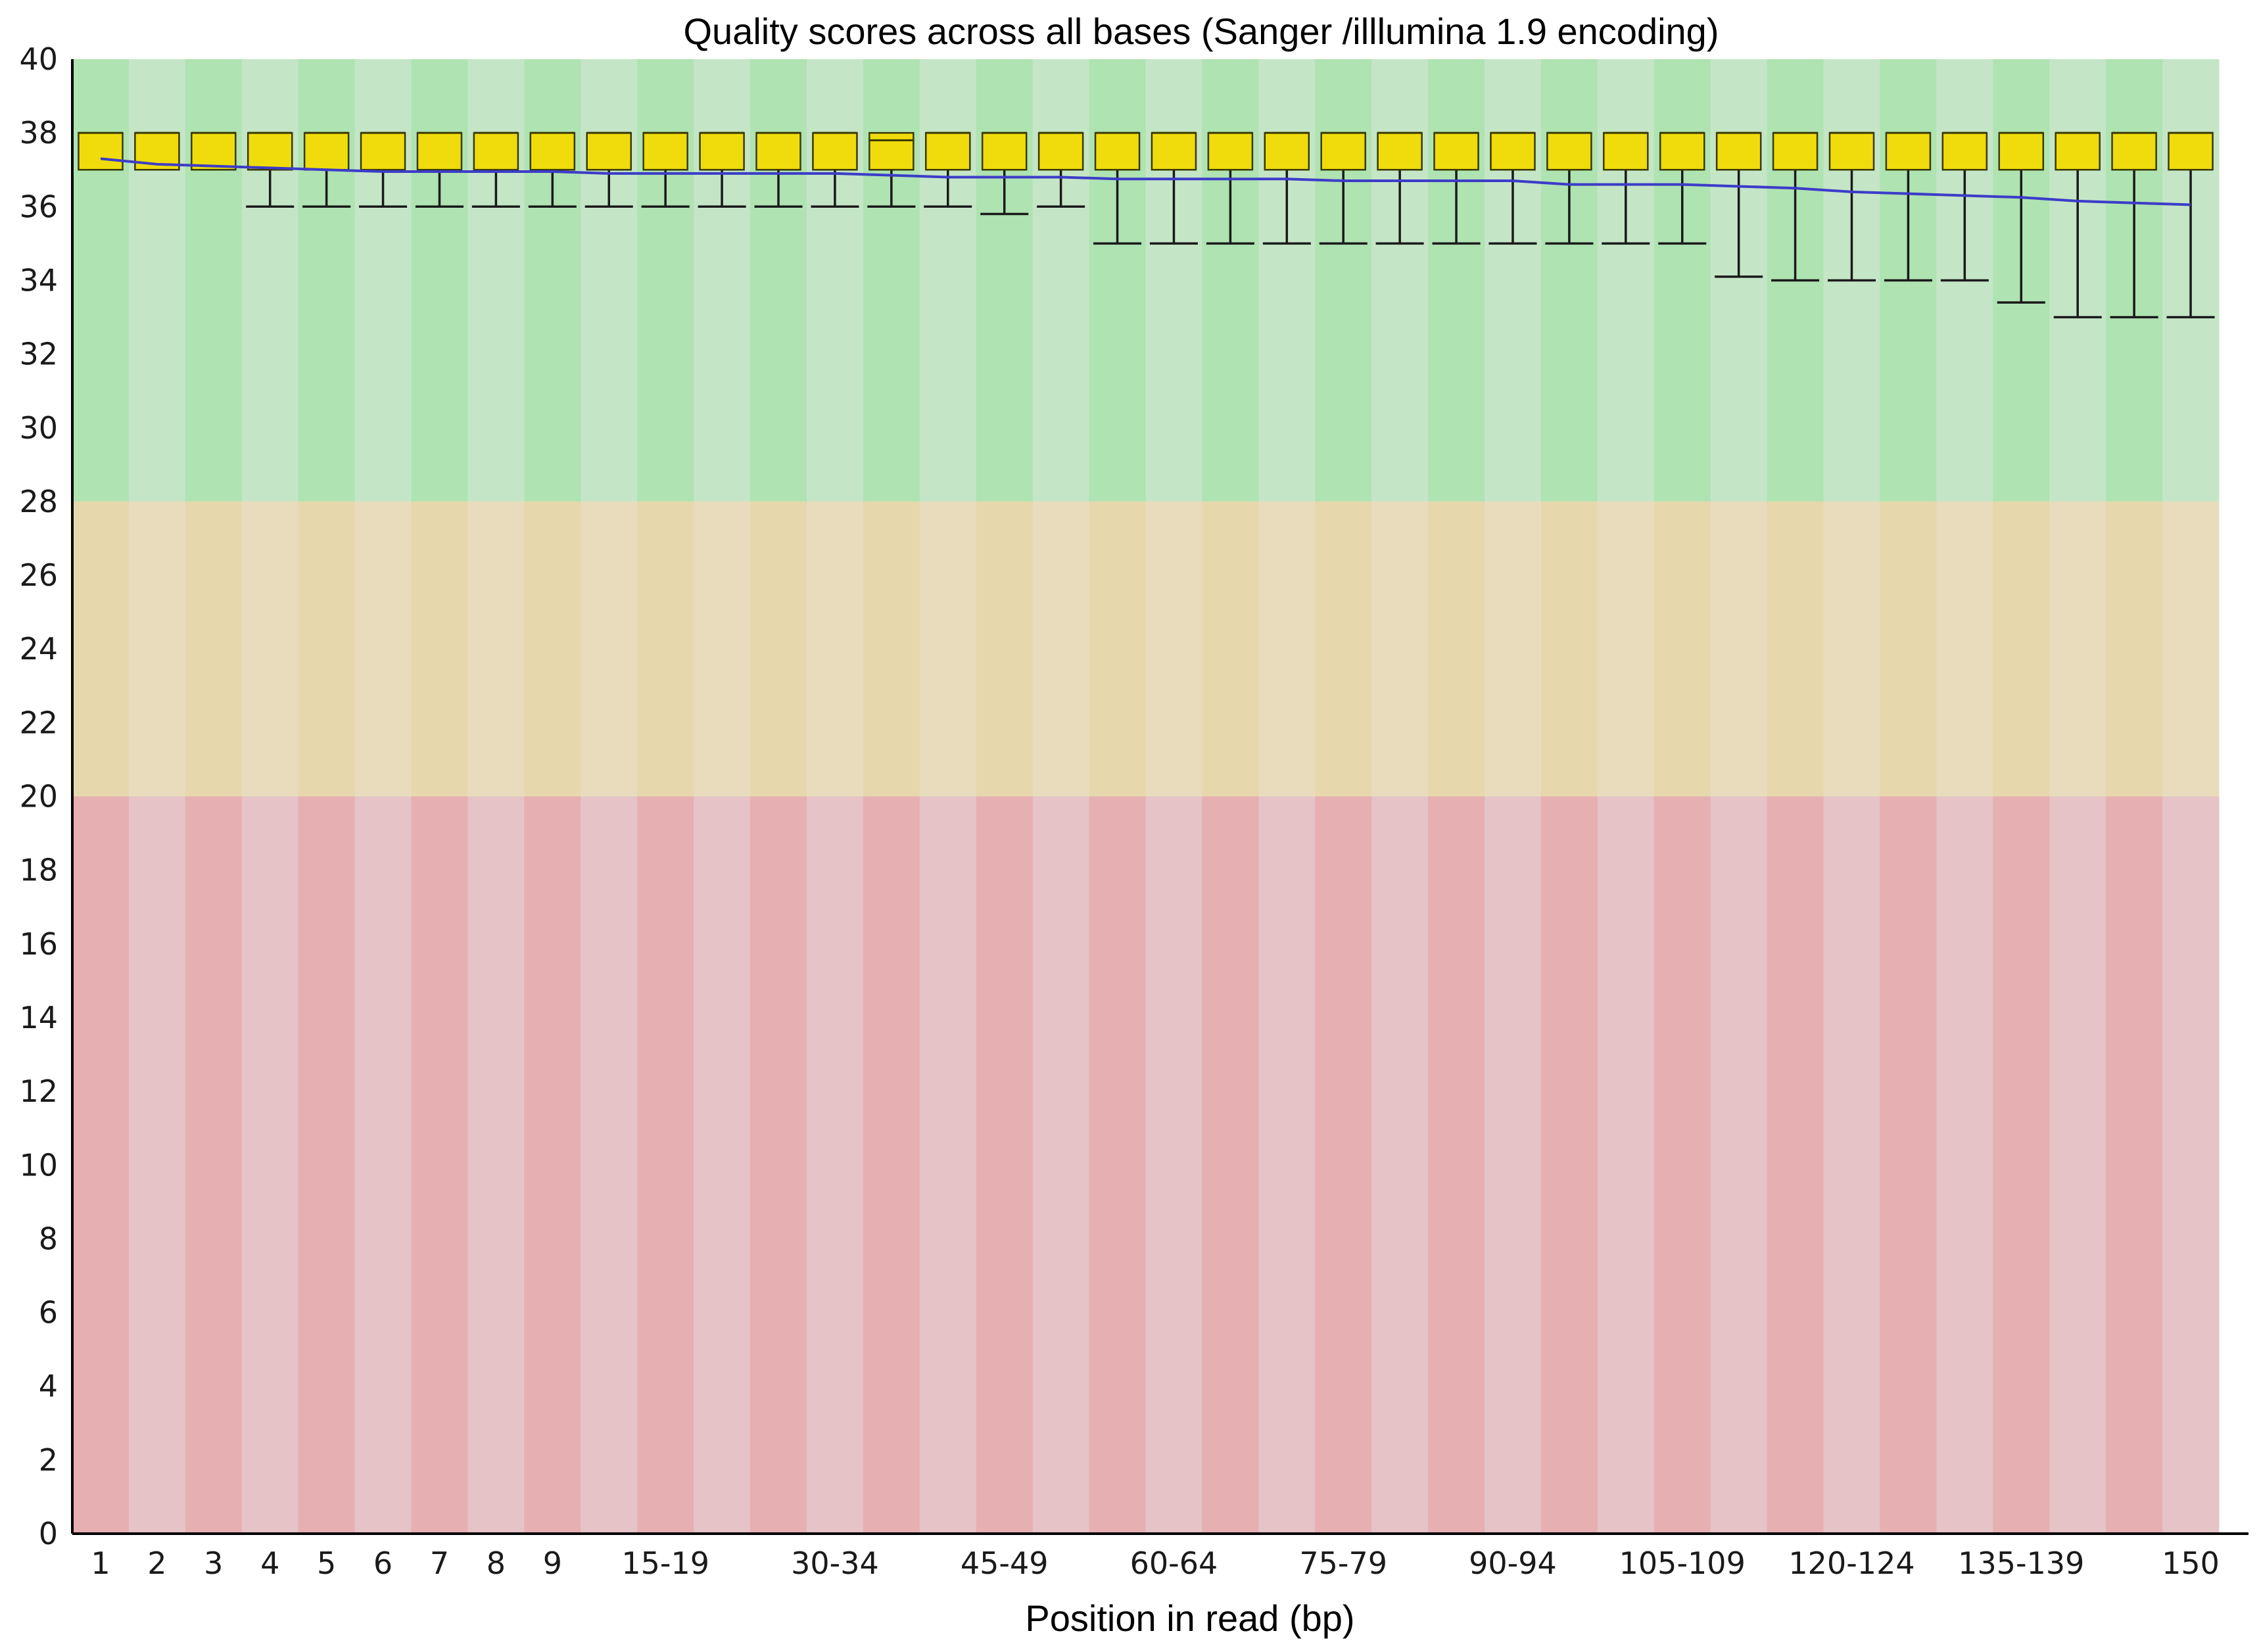 This screenshot has height=1652, width=2259. Describe the element at coordinates (1513, 1563) in the screenshot. I see `x-tick-label-90-94: 90-94` at that location.